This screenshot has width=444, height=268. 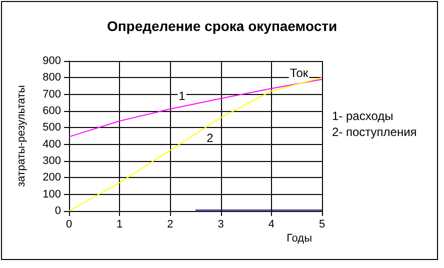 What do you see at coordinates (69, 224) in the screenshot?
I see `x-tick-label: 0` at bounding box center [69, 224].